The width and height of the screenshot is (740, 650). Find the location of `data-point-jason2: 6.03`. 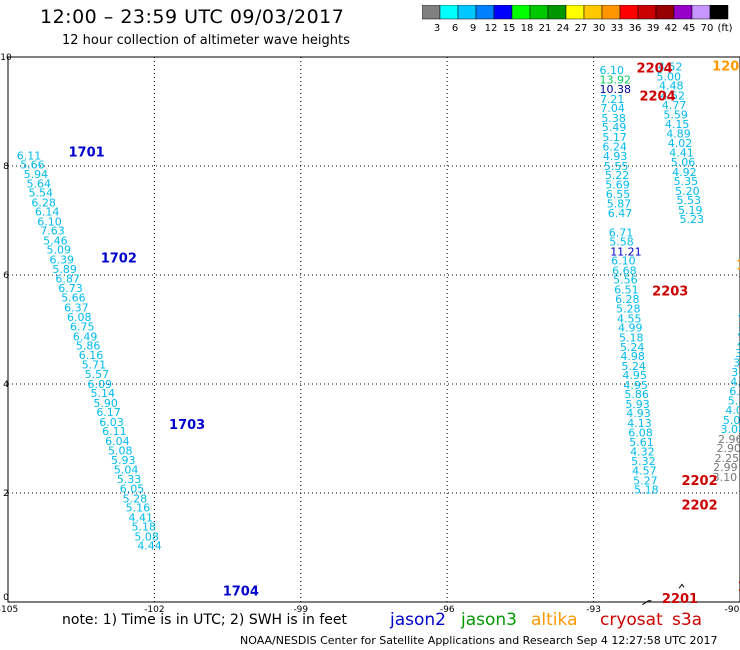

data-point-jason2: 6.03 is located at coordinates (111, 422).